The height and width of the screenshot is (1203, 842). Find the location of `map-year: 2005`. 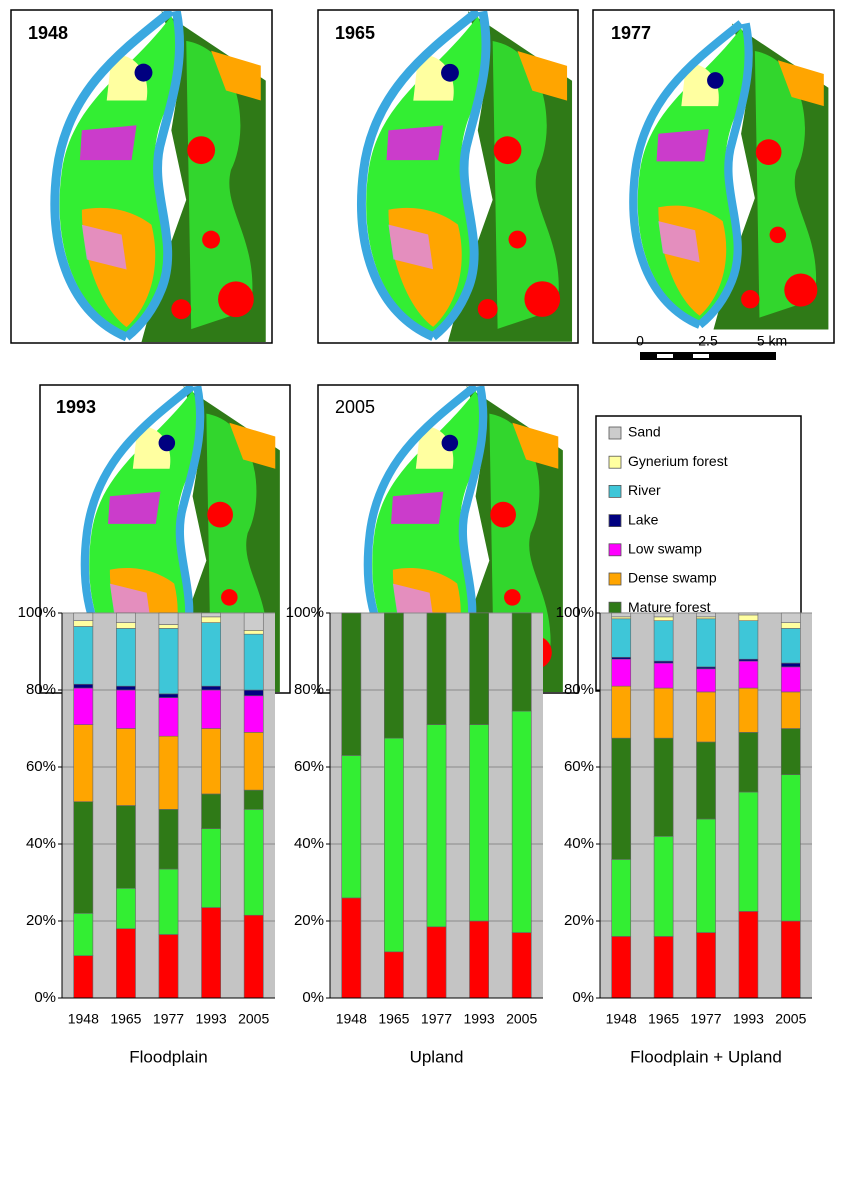

map-year: 2005 is located at coordinates (355, 407).